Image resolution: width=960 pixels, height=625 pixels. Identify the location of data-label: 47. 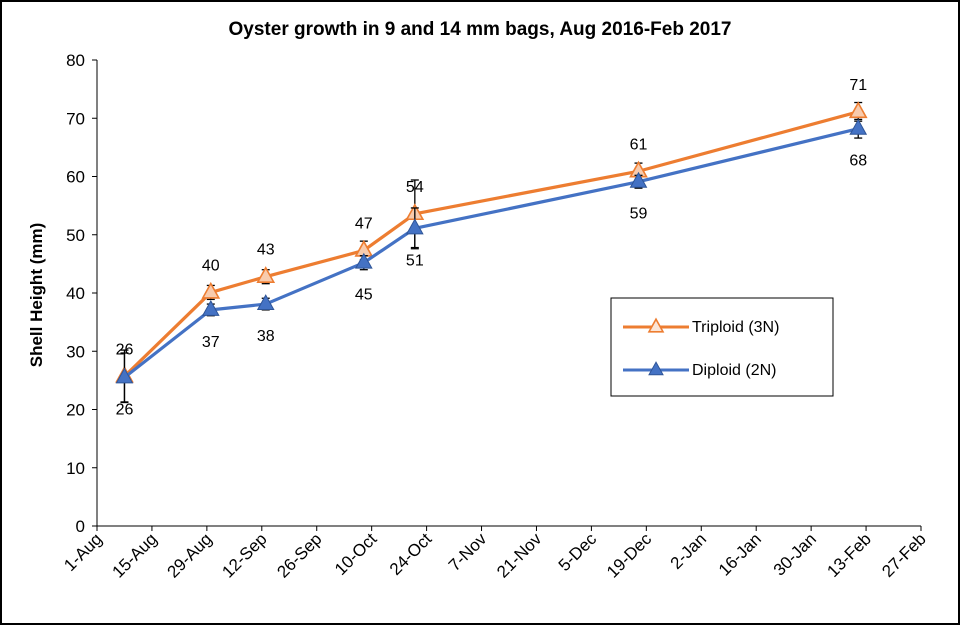
(364, 223).